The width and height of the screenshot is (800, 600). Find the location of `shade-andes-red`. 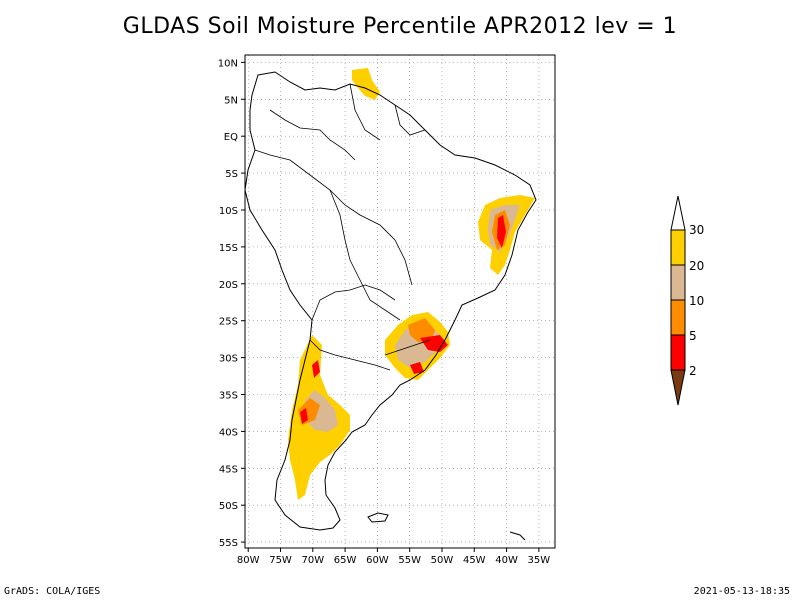

shade-andes-red is located at coordinates (316, 369).